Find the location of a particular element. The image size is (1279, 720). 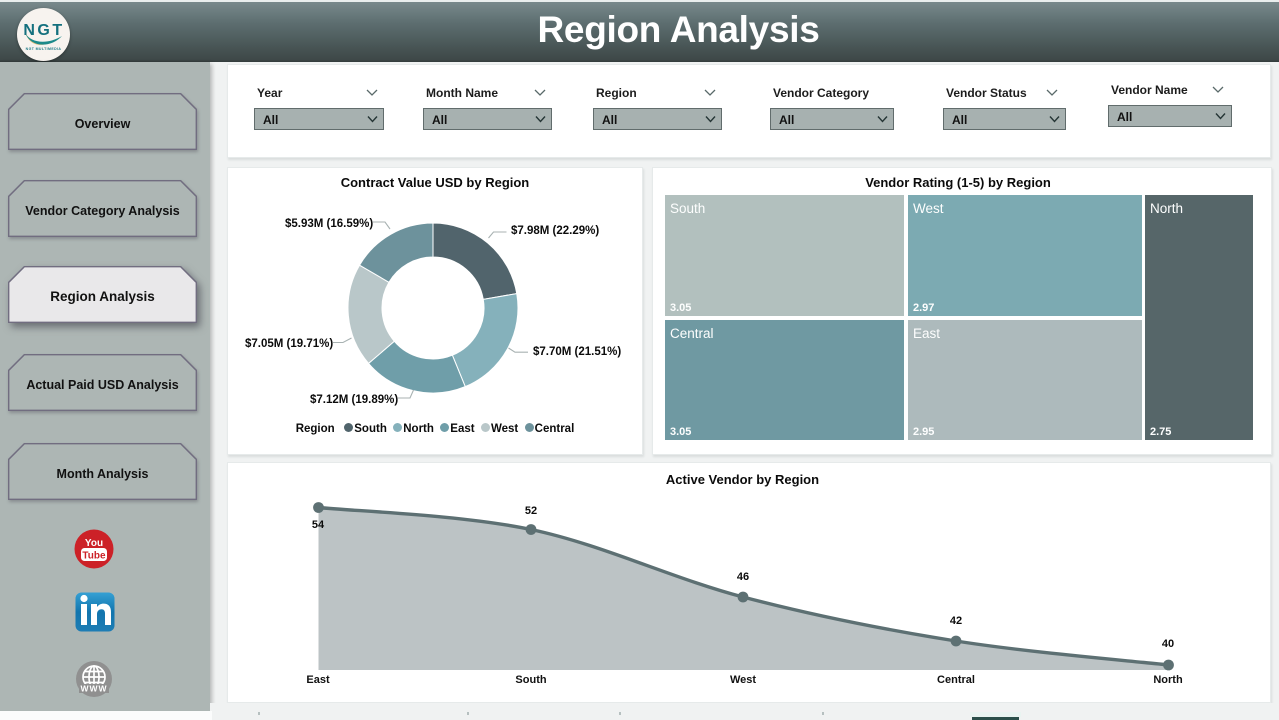

svg-text: Tube is located at coordinates (94, 556).